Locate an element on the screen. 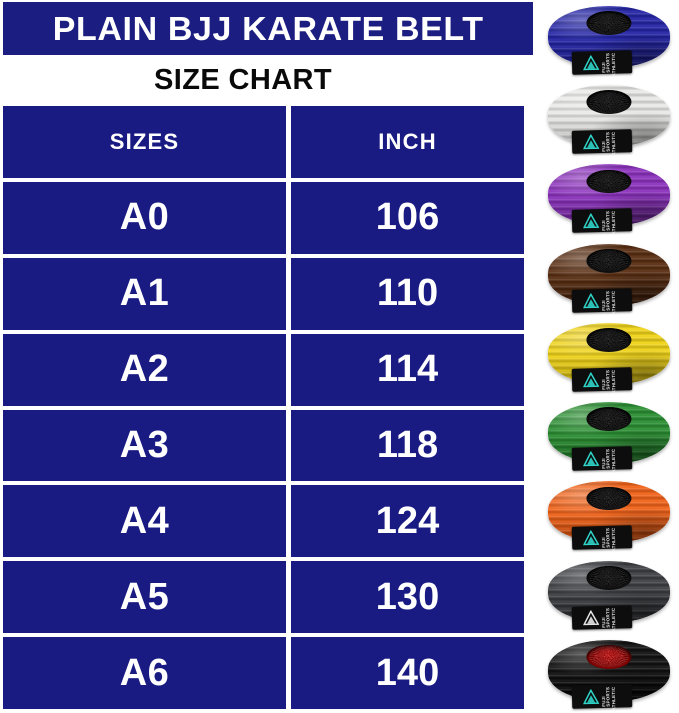  cell-size: A0 is located at coordinates (144, 218).